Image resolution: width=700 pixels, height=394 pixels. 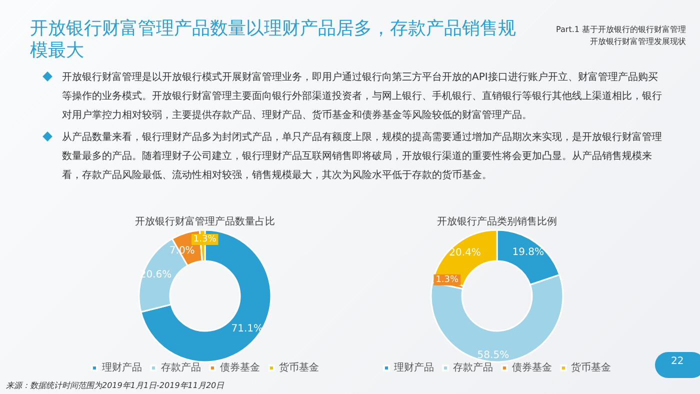 I want to click on data-label: 20.4%, so click(x=465, y=253).